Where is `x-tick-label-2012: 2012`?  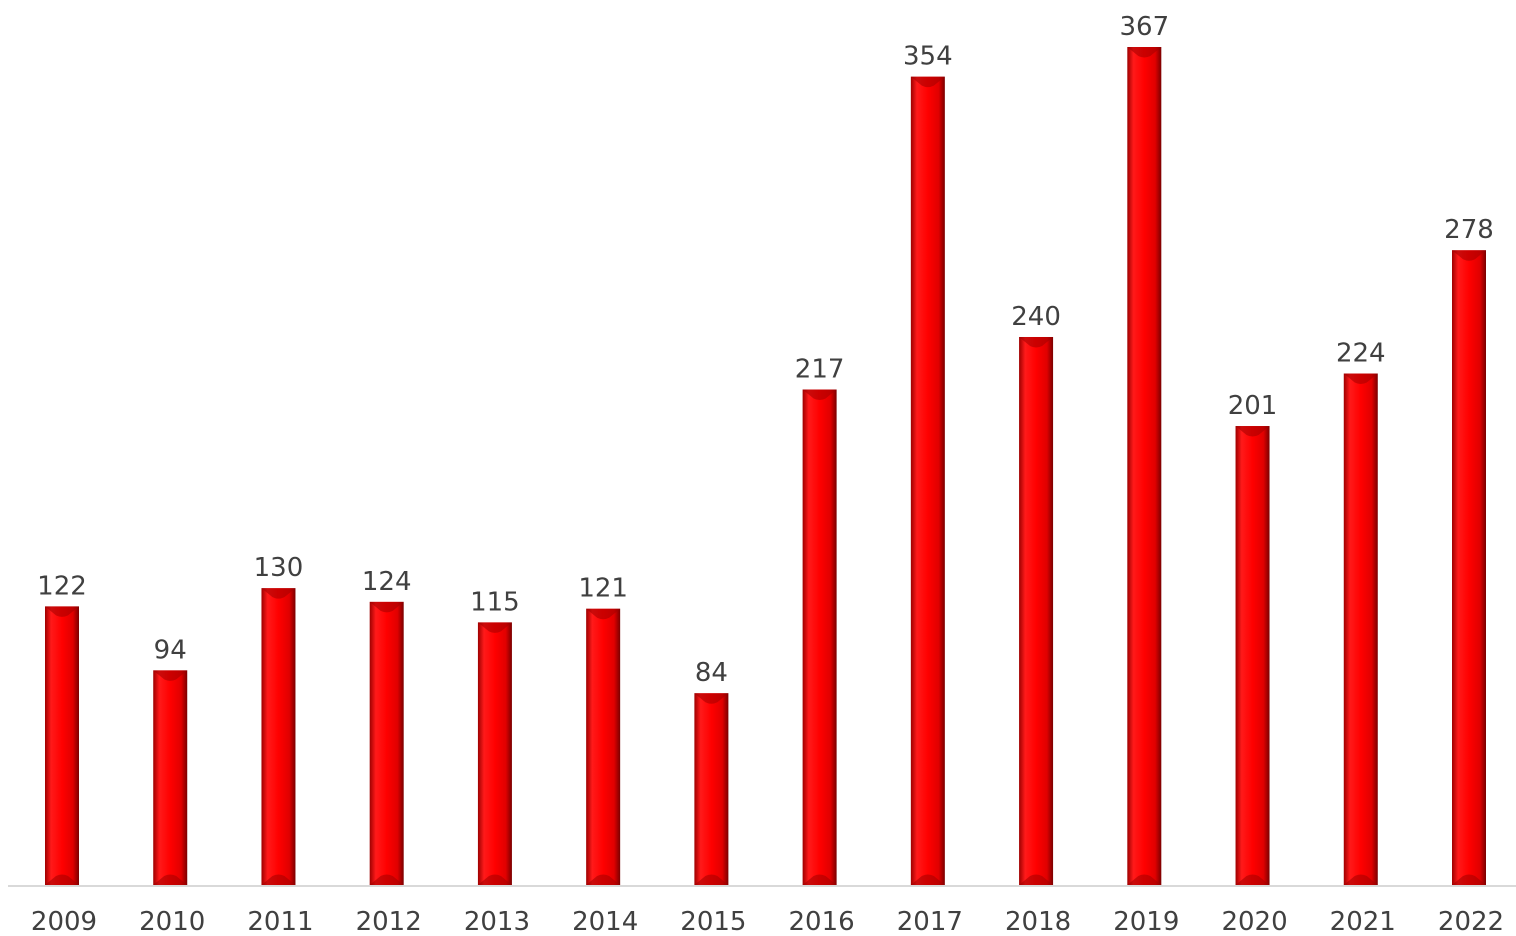 x-tick-label-2012: 2012 is located at coordinates (389, 921).